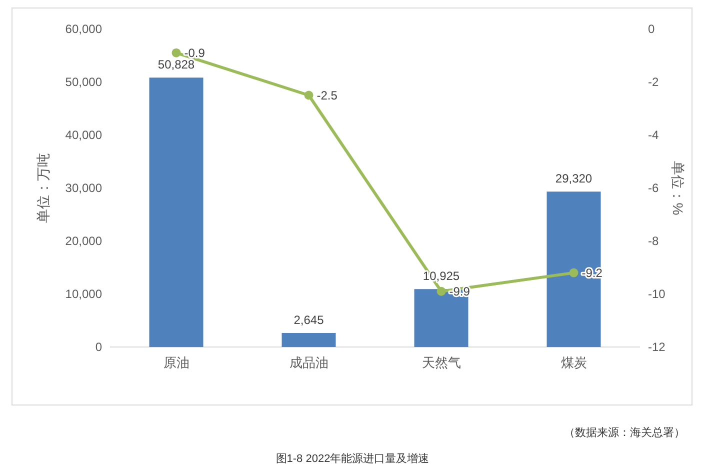  Describe the element at coordinates (83, 29) in the screenshot. I see `y-tick-label: 60,000` at that location.